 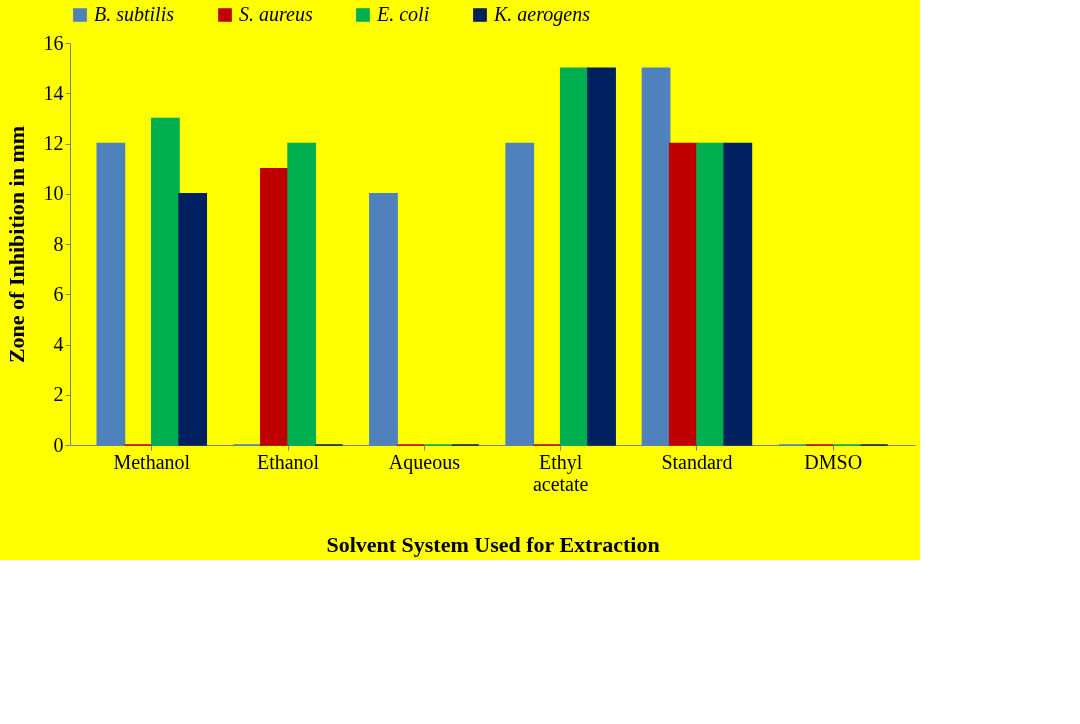 What do you see at coordinates (58, 293) in the screenshot?
I see `y-tick-label: 6` at bounding box center [58, 293].